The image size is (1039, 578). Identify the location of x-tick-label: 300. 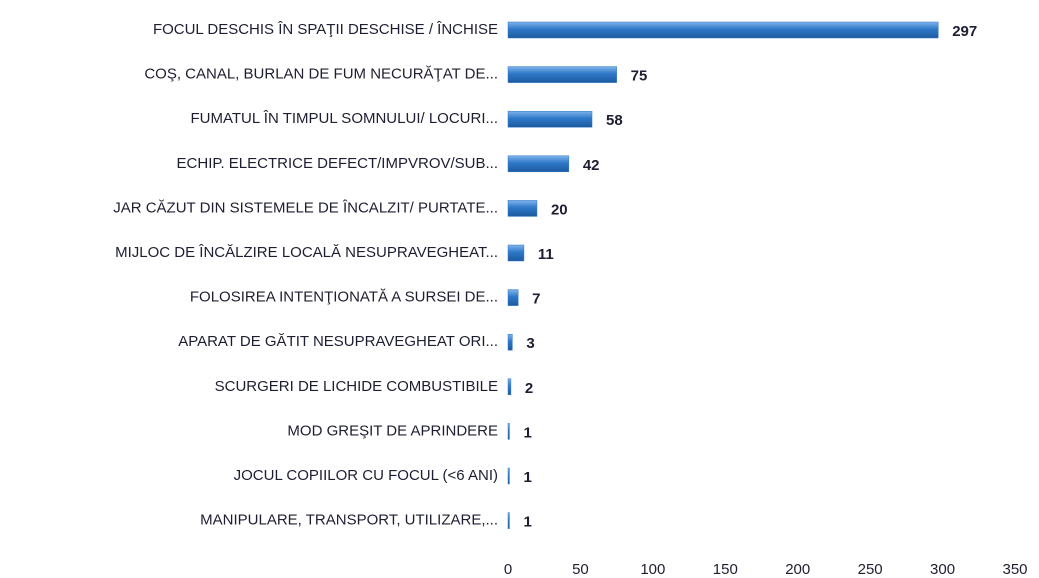
(942, 569).